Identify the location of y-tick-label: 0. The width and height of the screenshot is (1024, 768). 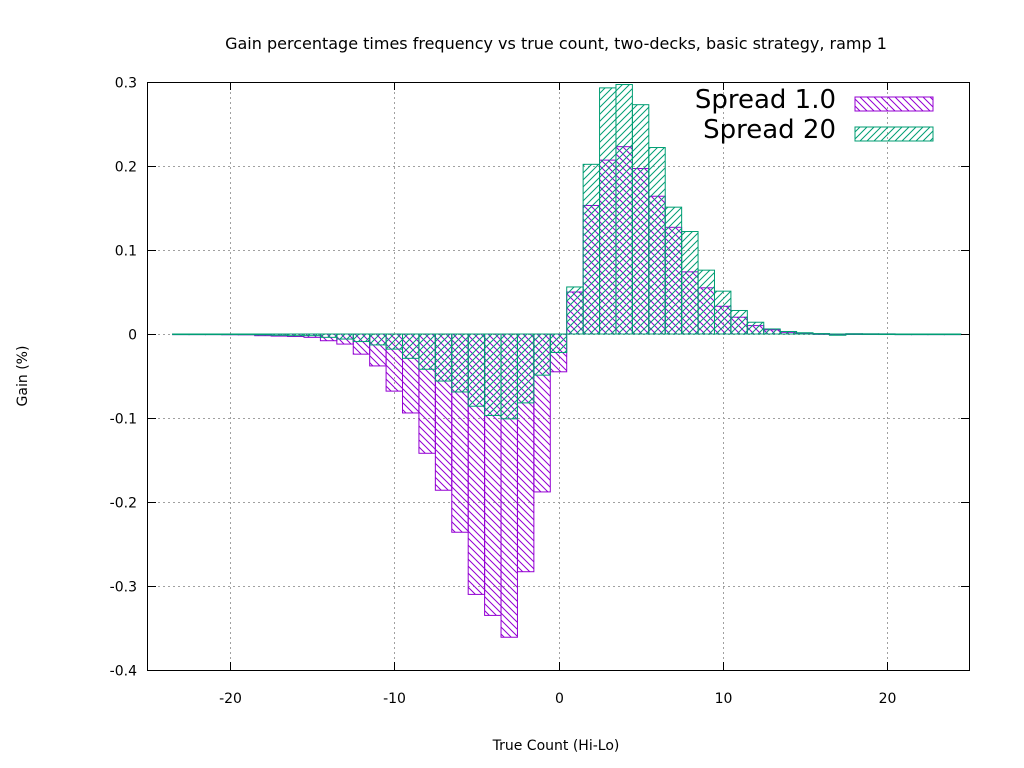
(132, 336).